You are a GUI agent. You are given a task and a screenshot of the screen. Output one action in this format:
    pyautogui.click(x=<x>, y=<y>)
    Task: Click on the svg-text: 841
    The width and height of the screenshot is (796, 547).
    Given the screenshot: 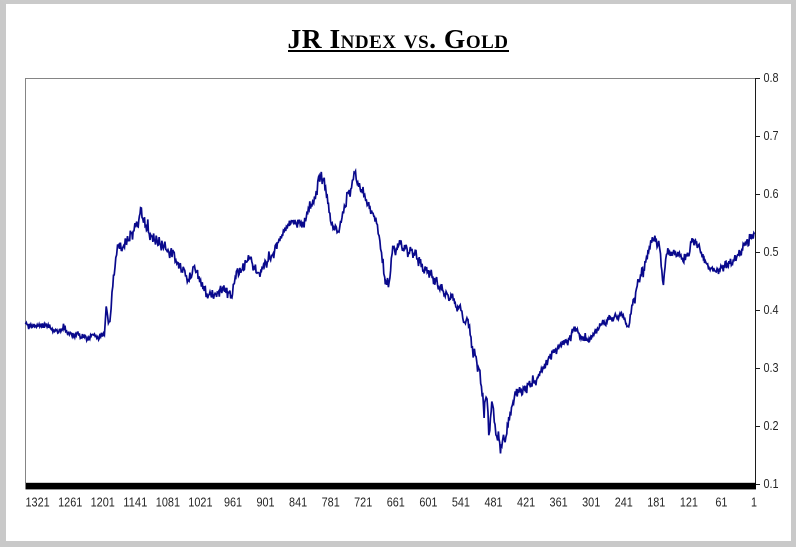 What is the action you would take?
    pyautogui.click(x=298, y=502)
    